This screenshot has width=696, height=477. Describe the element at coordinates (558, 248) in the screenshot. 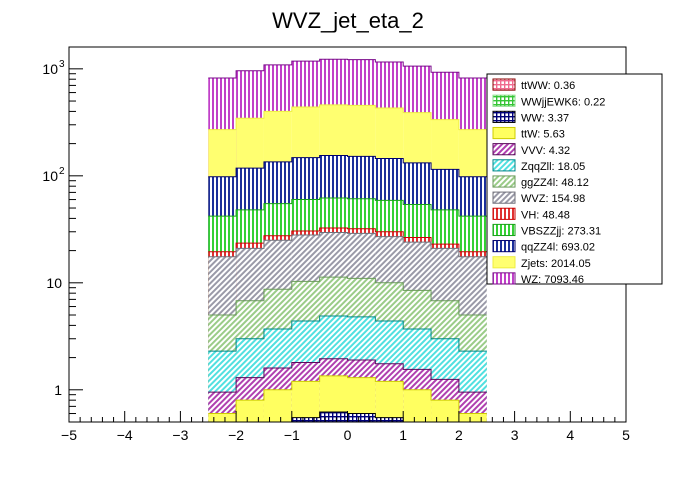

I see `legend-label: qqZZ4l: 693.02` at that location.